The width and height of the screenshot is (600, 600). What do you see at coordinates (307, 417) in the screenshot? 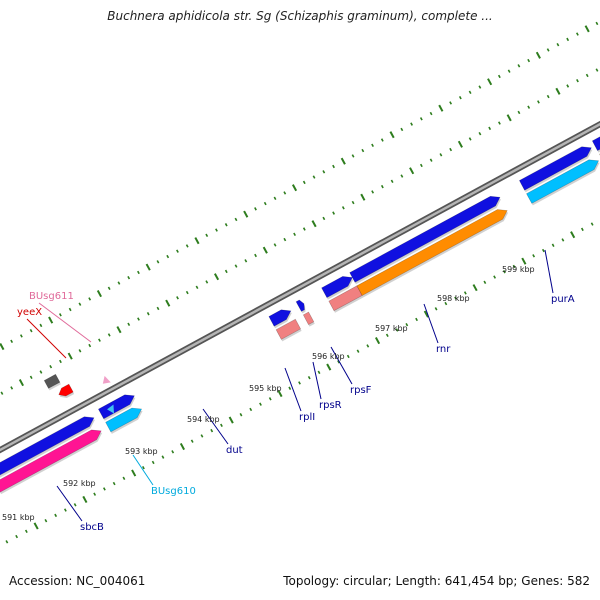
I see `gene-label: rplI` at bounding box center [307, 417].